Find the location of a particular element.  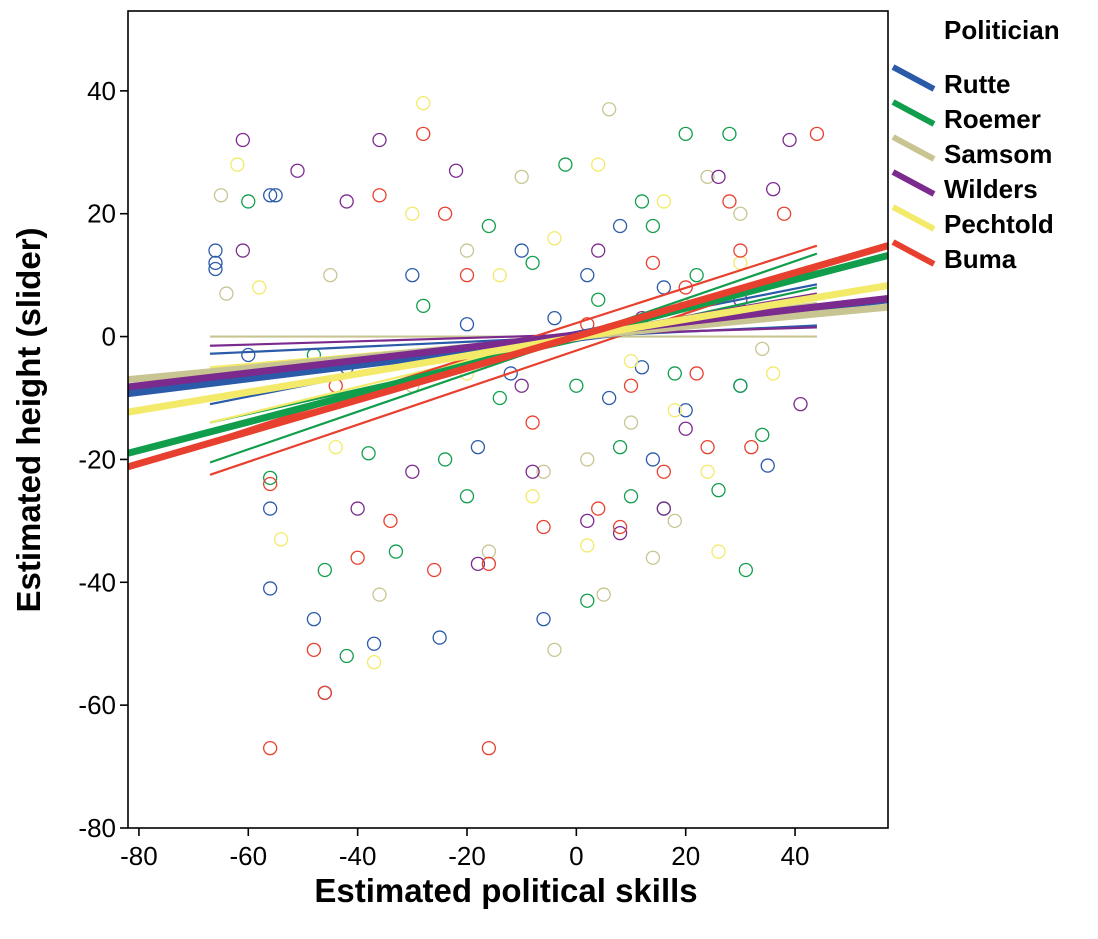

legend-item-samsom: Samsom is located at coordinates (971, 151).